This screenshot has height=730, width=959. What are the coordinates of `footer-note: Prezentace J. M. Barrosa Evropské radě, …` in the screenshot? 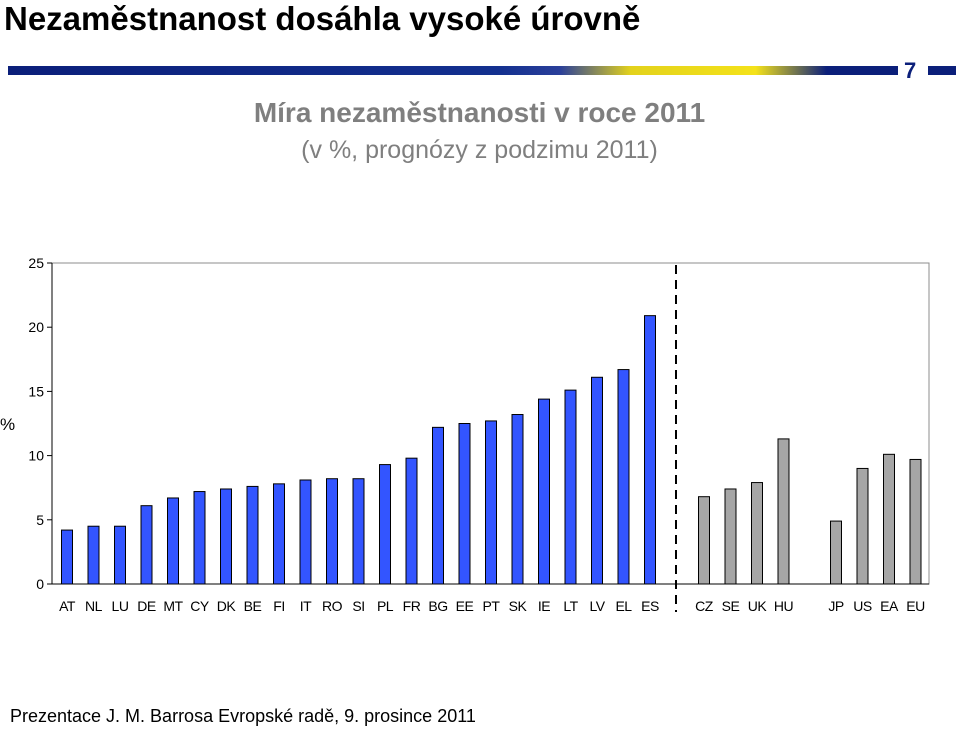 It's located at (243, 716).